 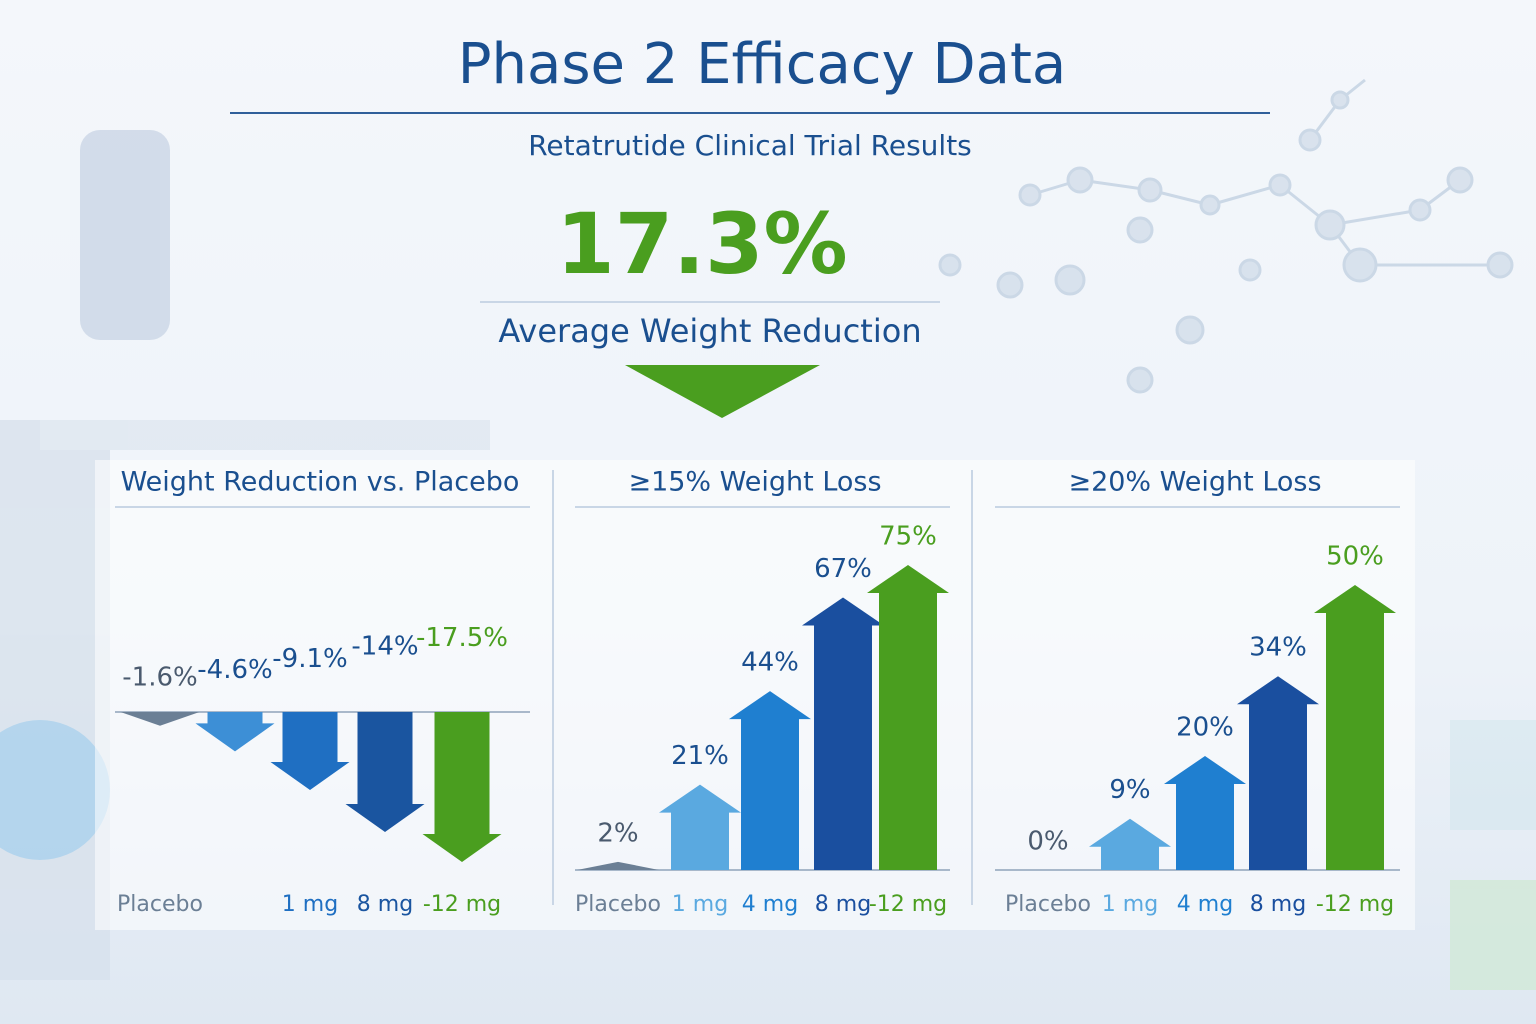 What do you see at coordinates (265, 435) in the screenshot?
I see `shelf` at bounding box center [265, 435].